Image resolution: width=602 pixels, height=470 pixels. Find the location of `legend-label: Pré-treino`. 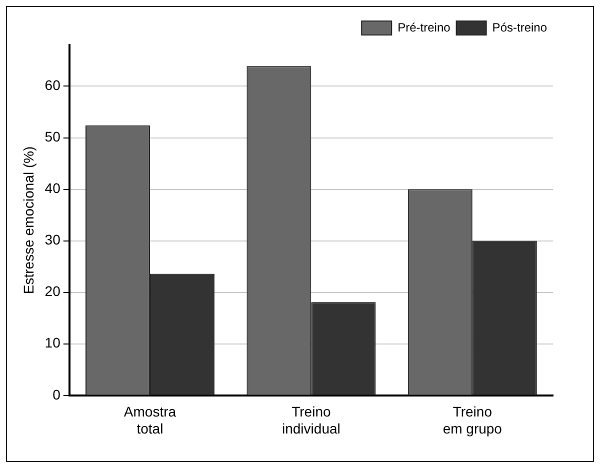

legend-label: Pré-treino is located at coordinates (424, 27).